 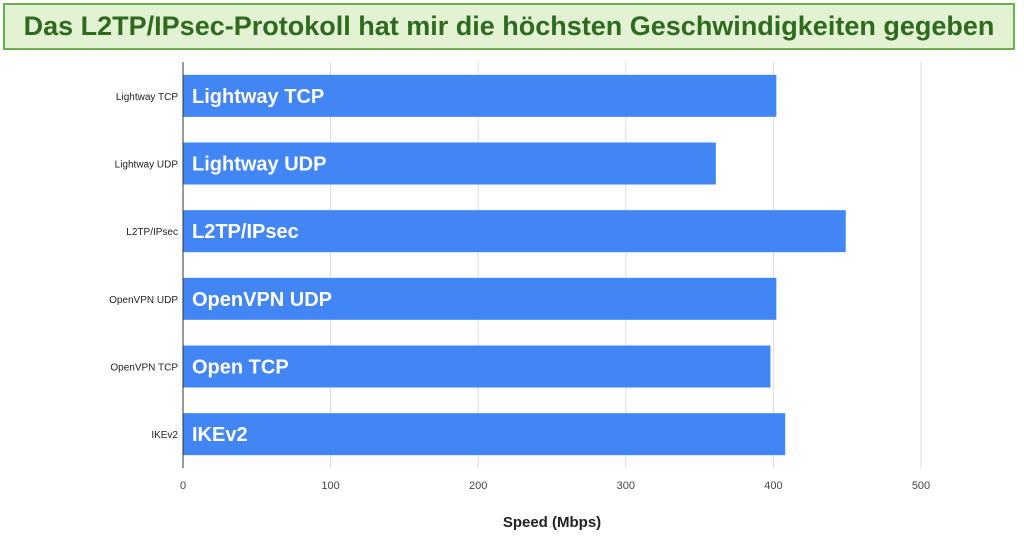 What do you see at coordinates (259, 165) in the screenshot?
I see `bar-label: Lightway UDP` at bounding box center [259, 165].